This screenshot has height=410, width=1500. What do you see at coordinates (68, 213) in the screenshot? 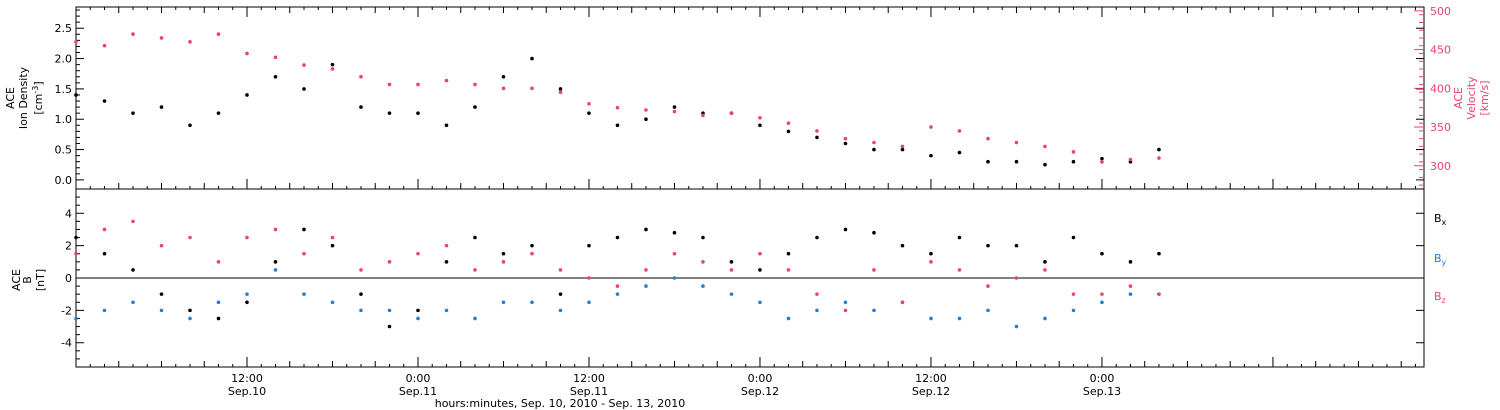
I see `b-tick-label: 4` at bounding box center [68, 213].